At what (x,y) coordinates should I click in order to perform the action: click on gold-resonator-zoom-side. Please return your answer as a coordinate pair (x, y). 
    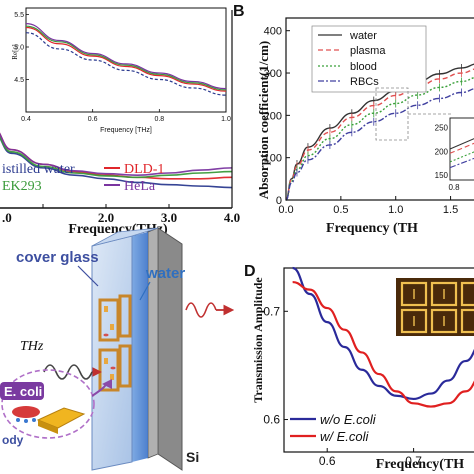
    Looking at the image, I should click on (48, 427).